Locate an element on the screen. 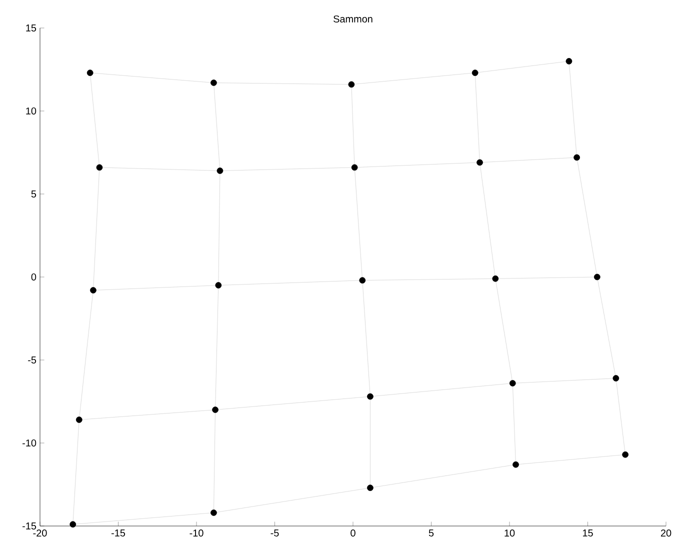  y-tick-label: -15 is located at coordinates (29, 526).